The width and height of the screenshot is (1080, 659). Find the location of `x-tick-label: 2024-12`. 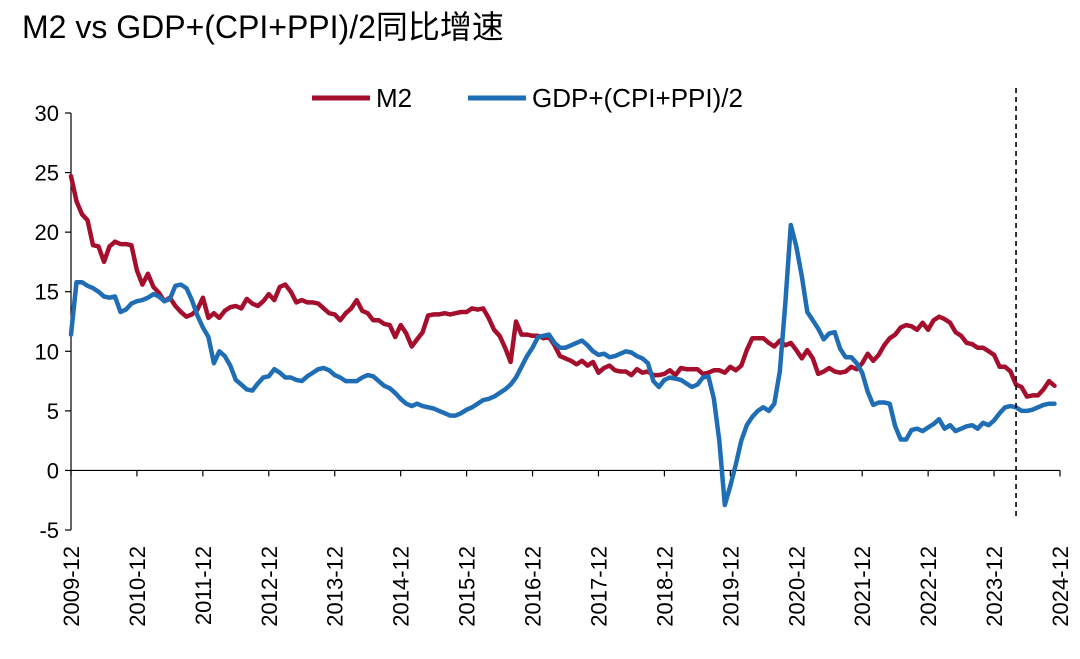

x-tick-label: 2024-12 is located at coordinates (1060, 586).